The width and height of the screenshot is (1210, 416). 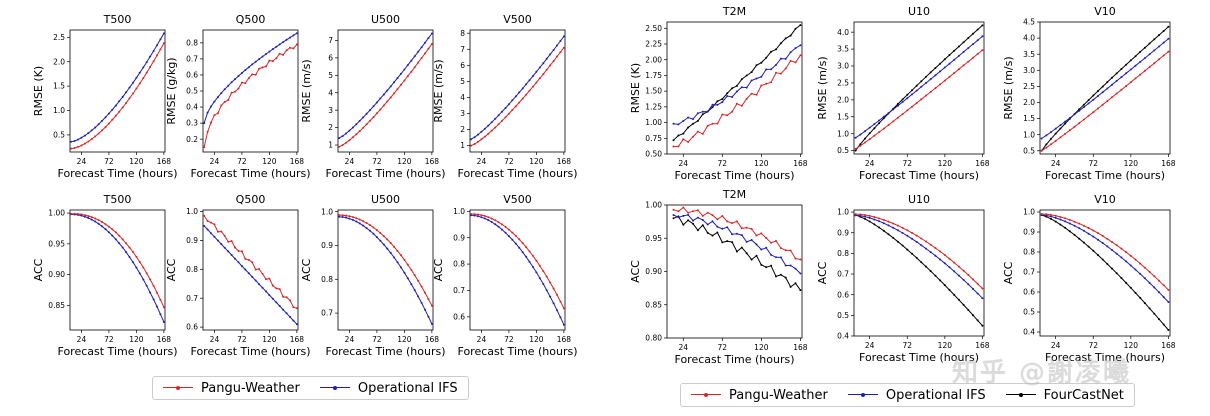 What do you see at coordinates (38, 91) in the screenshot?
I see `y-axis-label: RMSE (K)` at bounding box center [38, 91].